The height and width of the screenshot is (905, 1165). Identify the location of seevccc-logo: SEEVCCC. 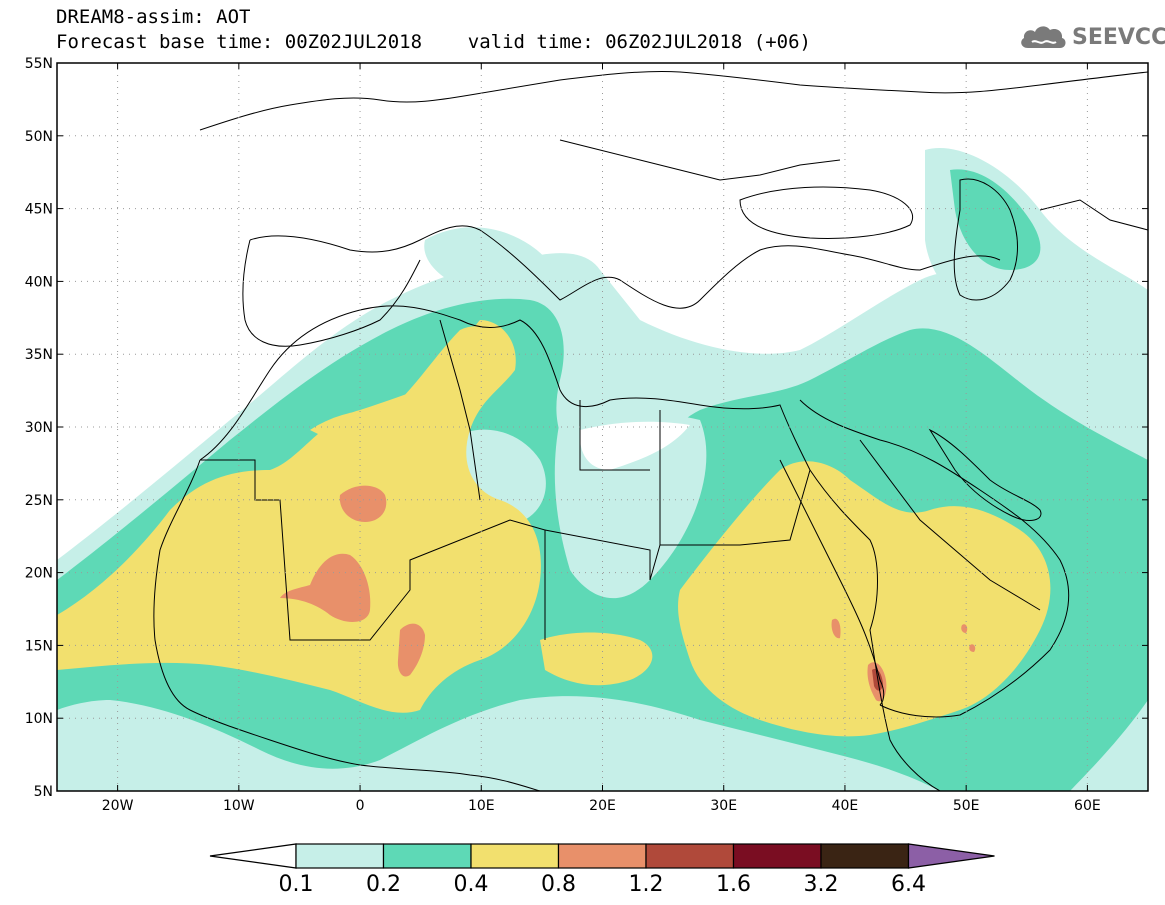
(1091, 37).